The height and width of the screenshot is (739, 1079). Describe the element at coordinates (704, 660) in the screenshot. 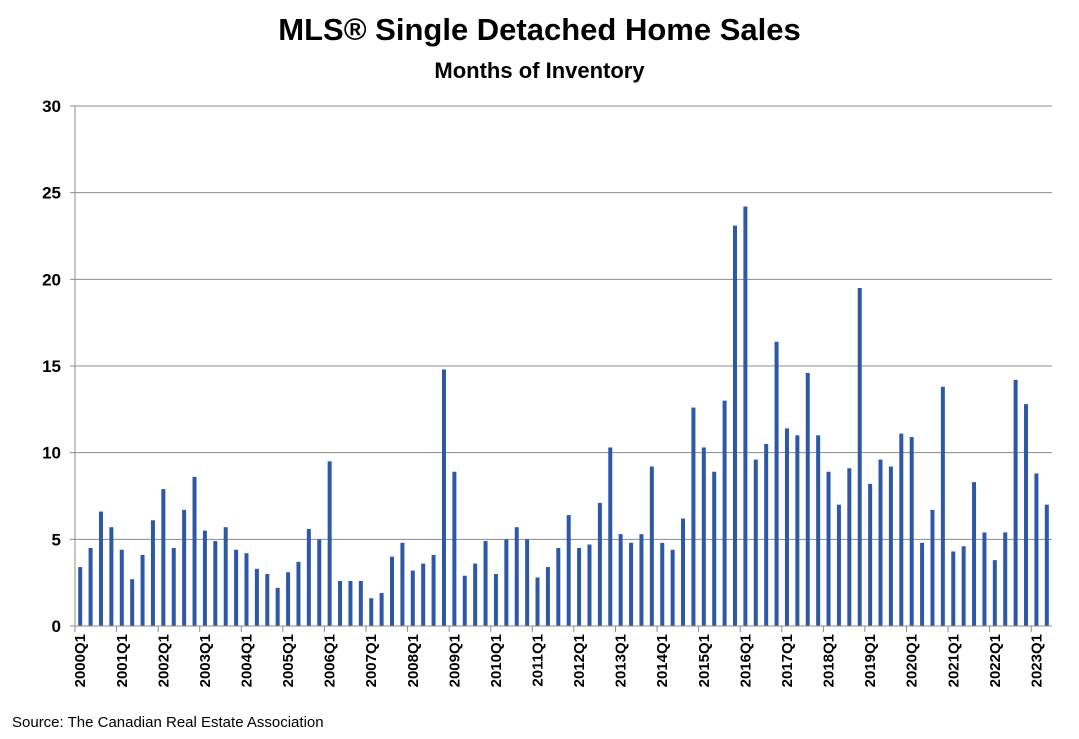

I see `x-tick-label: 2015Q1` at that location.